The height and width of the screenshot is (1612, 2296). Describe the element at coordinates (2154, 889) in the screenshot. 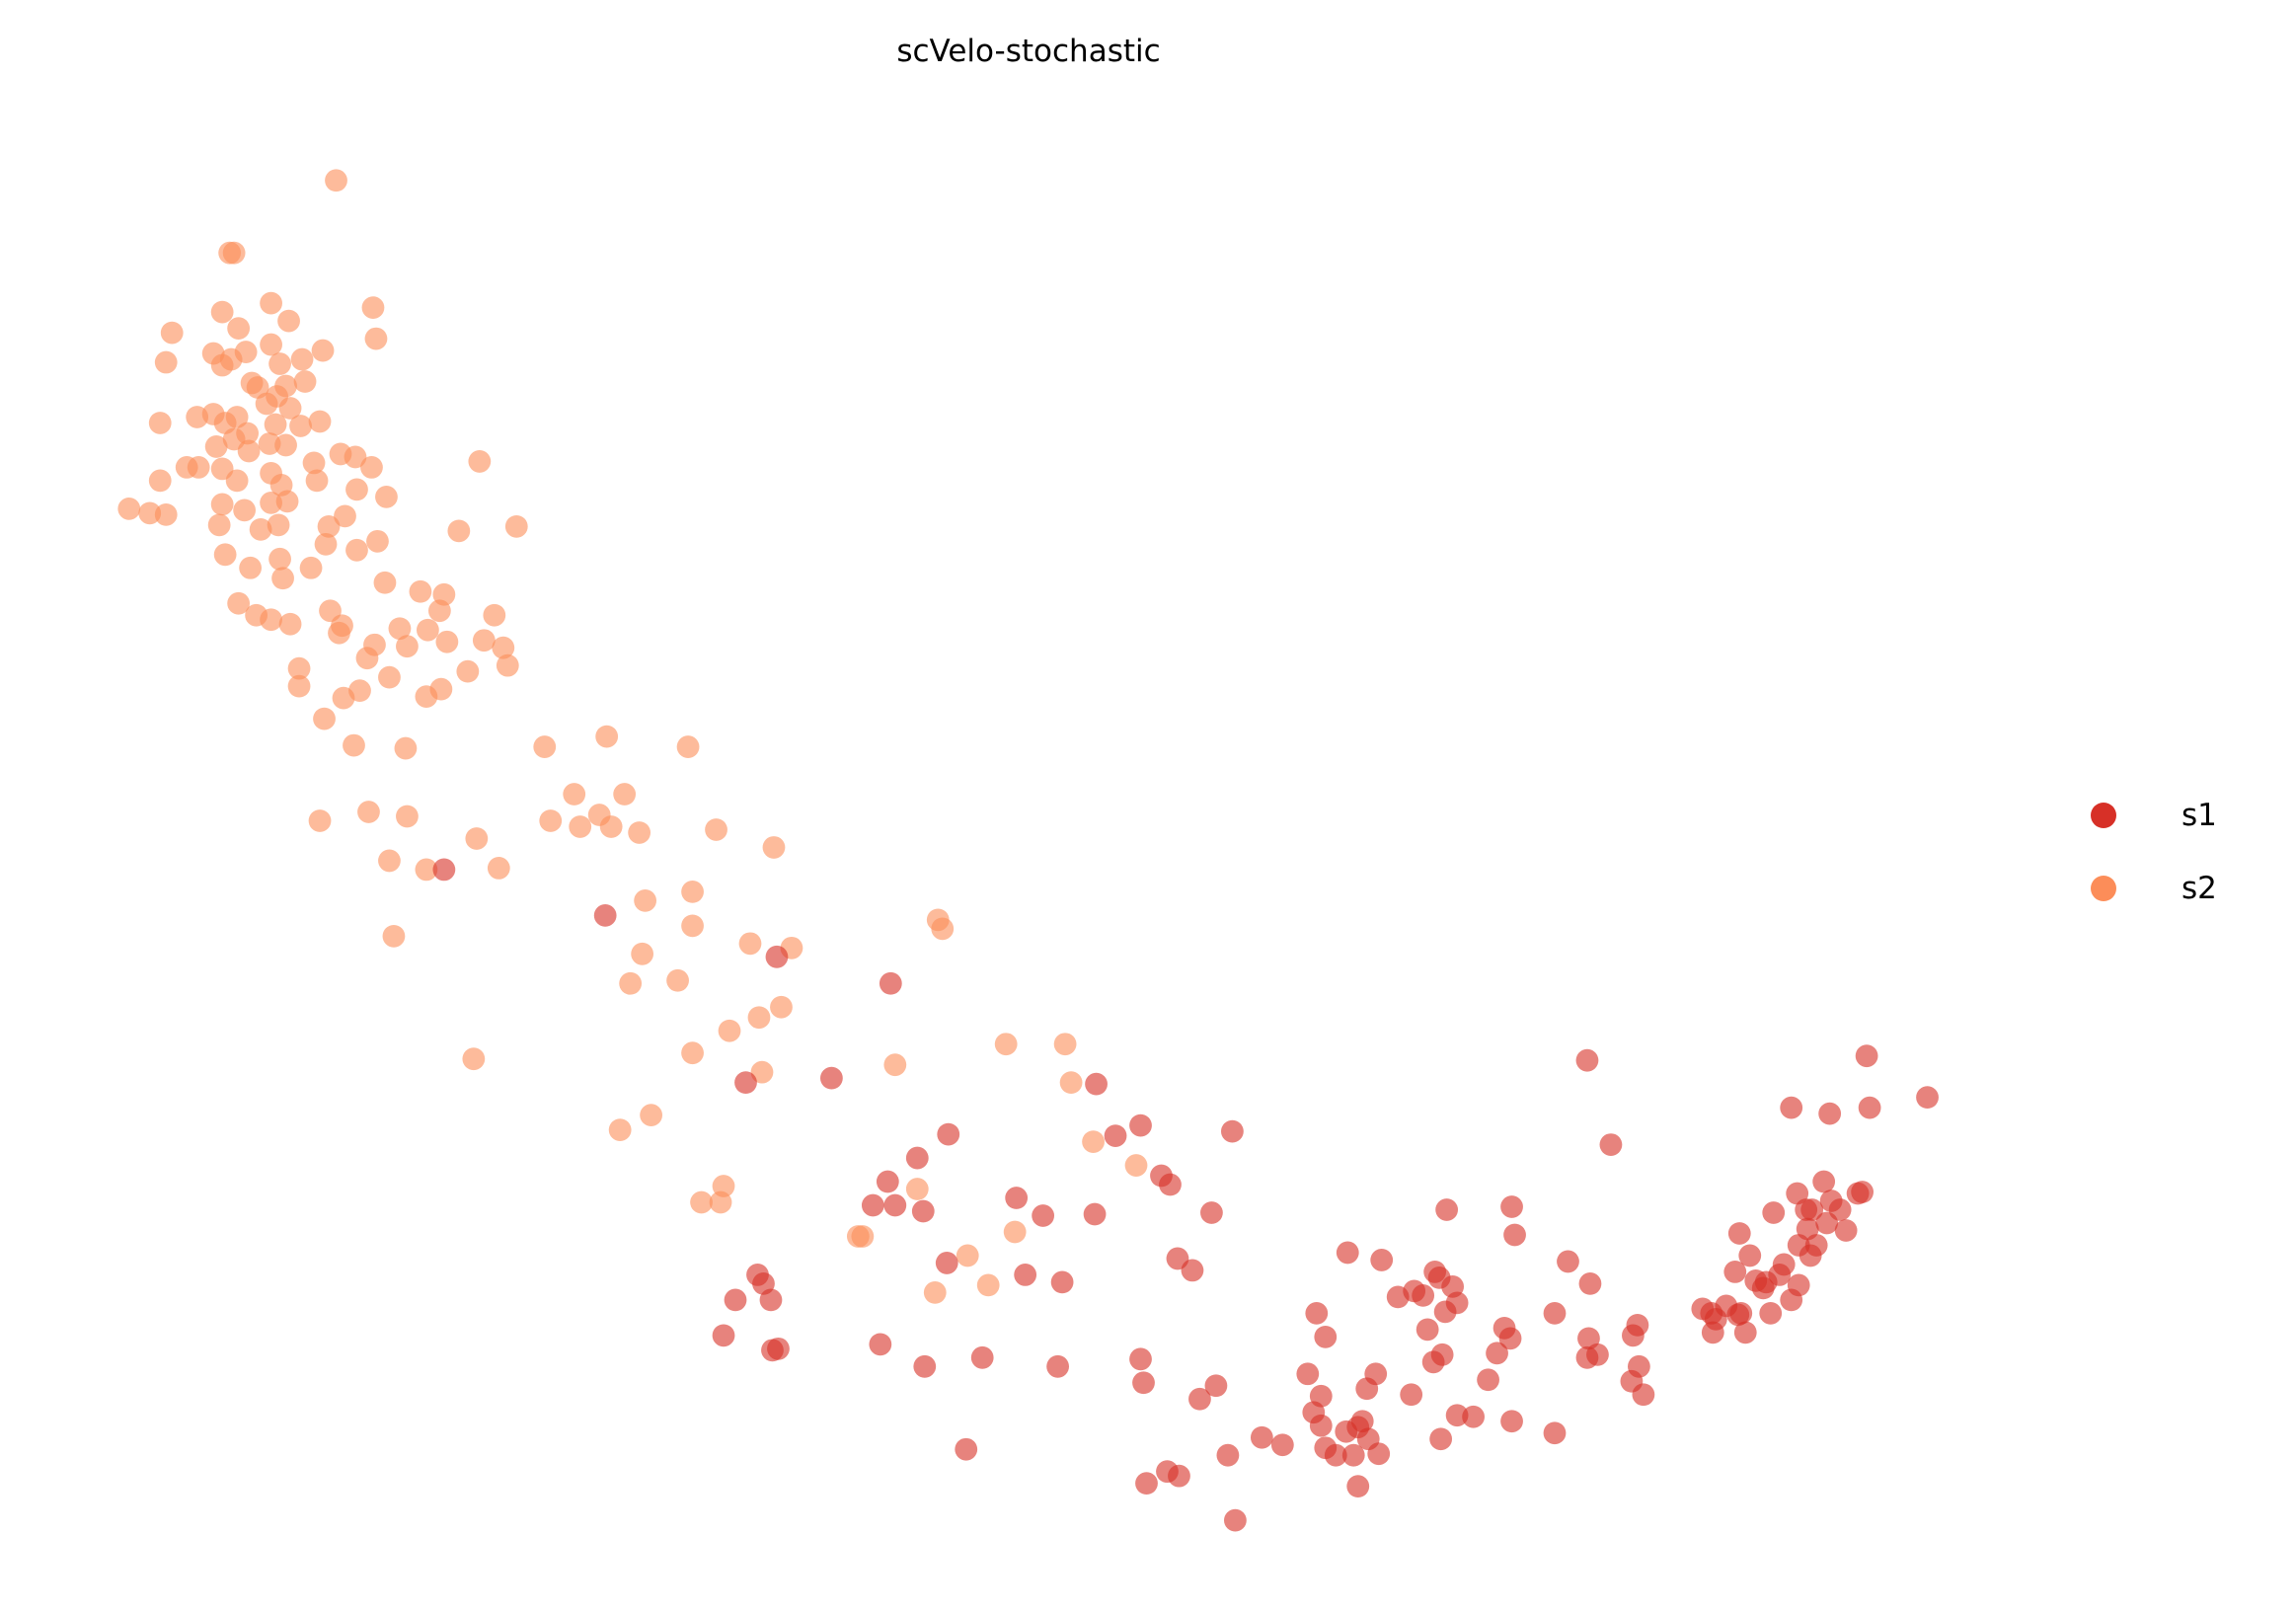

I see `legend-item-s2: s2` at that location.